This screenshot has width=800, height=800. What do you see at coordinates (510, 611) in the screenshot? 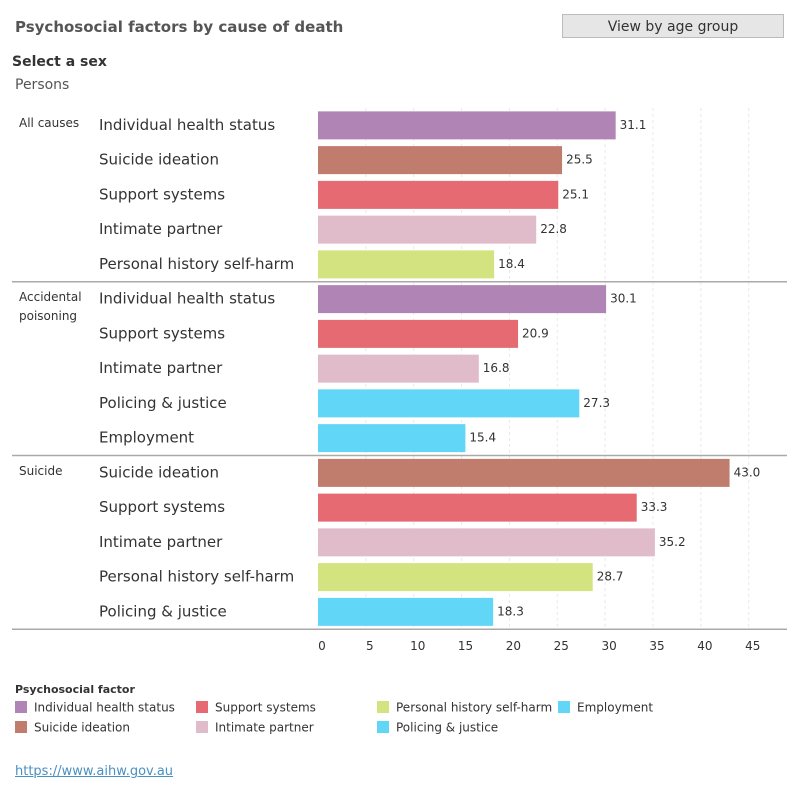
I see `value-label: 18.3` at bounding box center [510, 611].